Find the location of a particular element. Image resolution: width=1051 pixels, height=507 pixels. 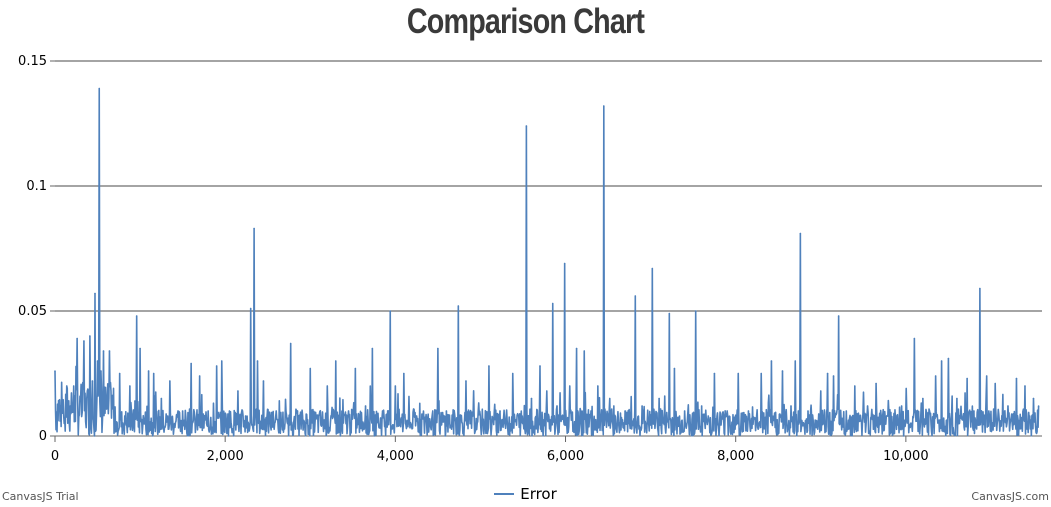

x-tick-label: 2,000 is located at coordinates (225, 456).